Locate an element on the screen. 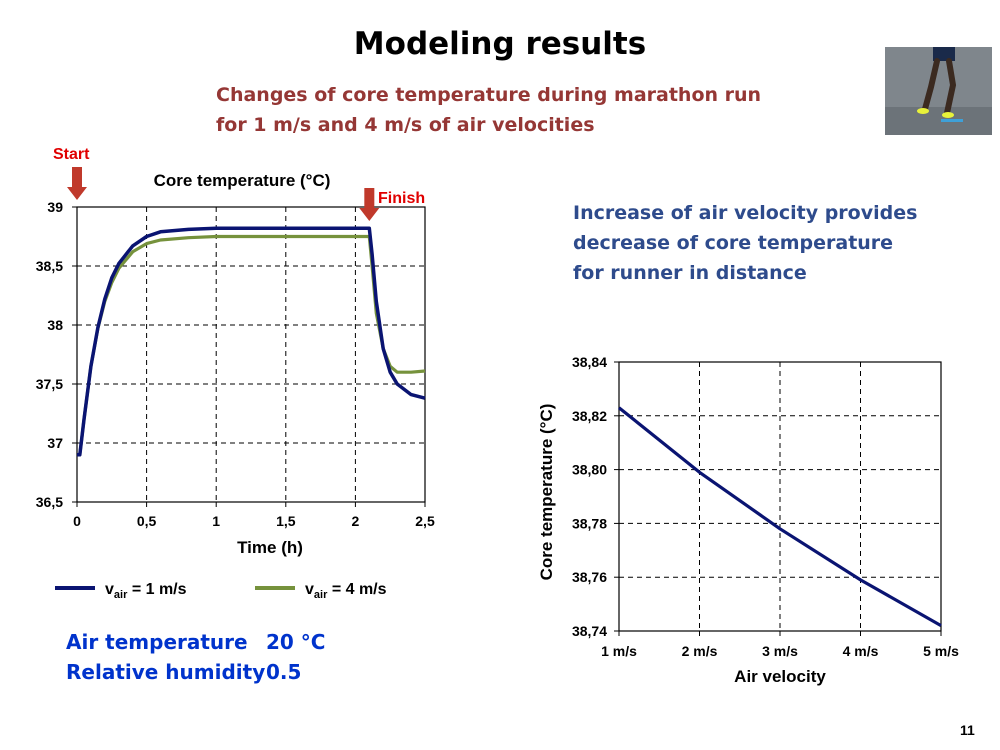 This screenshot has height=750, width=1000. x-tick-label: 0 is located at coordinates (77, 521).